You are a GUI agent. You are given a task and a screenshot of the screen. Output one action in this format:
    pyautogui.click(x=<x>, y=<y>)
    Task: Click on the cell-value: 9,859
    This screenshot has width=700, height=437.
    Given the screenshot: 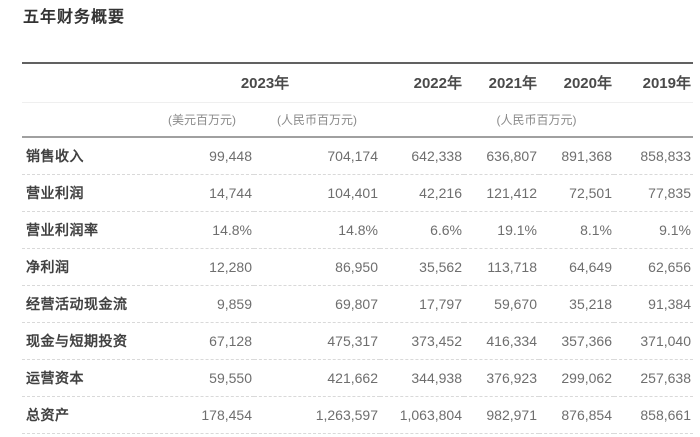 What is the action you would take?
    pyautogui.click(x=202, y=304)
    